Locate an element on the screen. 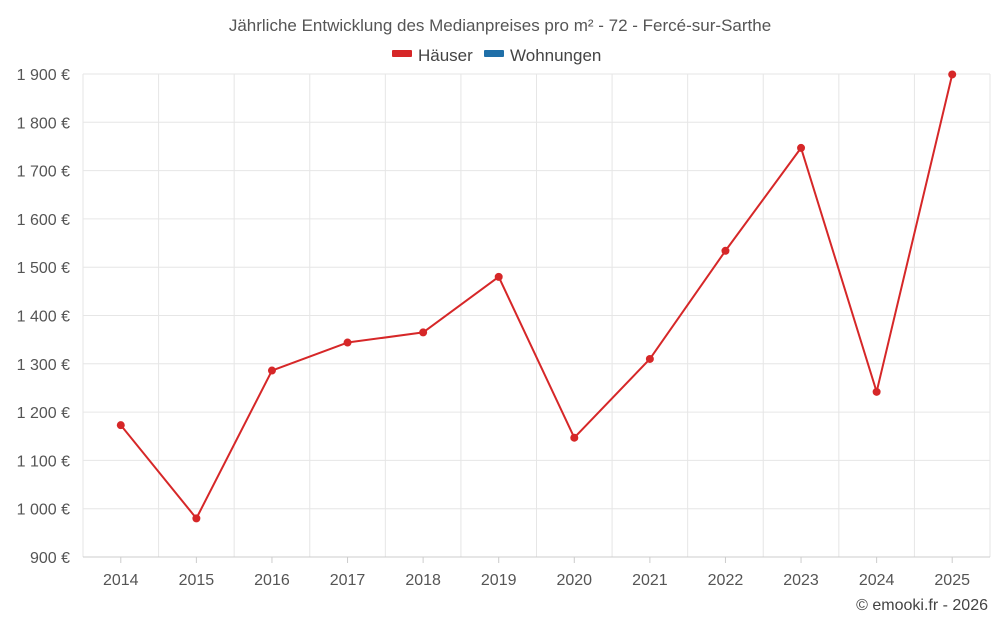  x-tick-label: 2014 is located at coordinates (121, 580).